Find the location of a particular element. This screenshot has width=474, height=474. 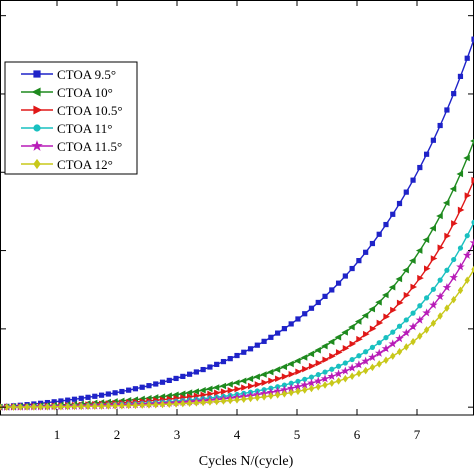

legend-entry: CTOA 9.5° is located at coordinates (68, 74).